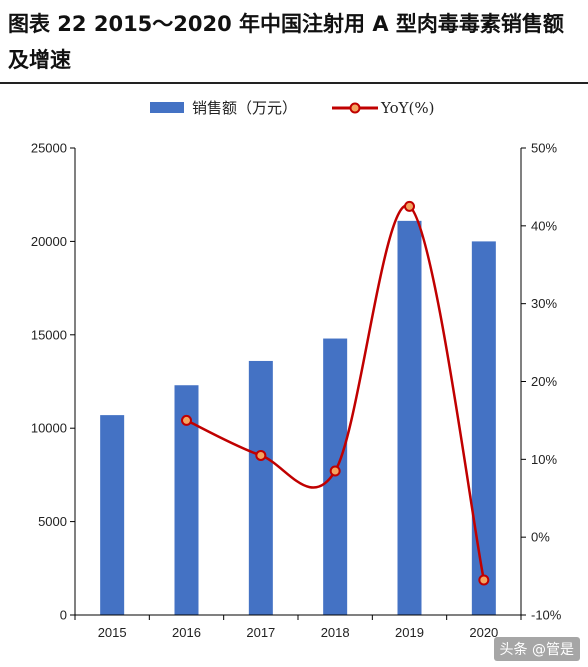  What do you see at coordinates (484, 580) in the screenshot?
I see `yoy-point-2020` at bounding box center [484, 580].